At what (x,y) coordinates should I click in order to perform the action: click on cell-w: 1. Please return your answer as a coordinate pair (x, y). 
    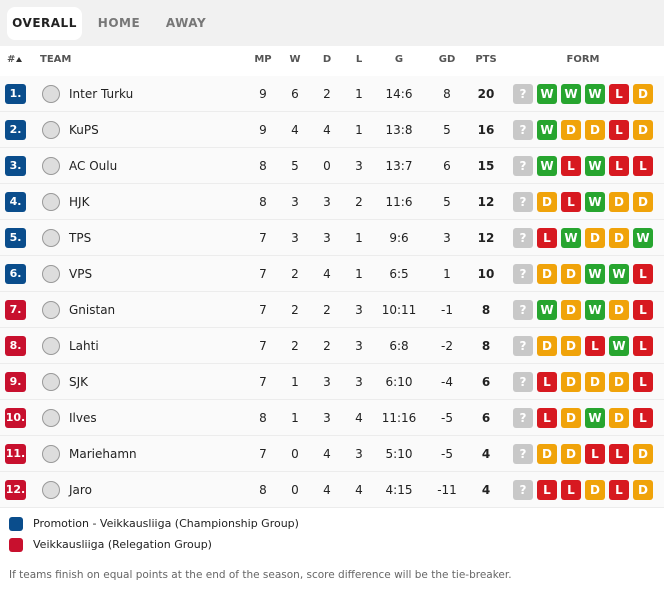
    Looking at the image, I should click on (295, 418).